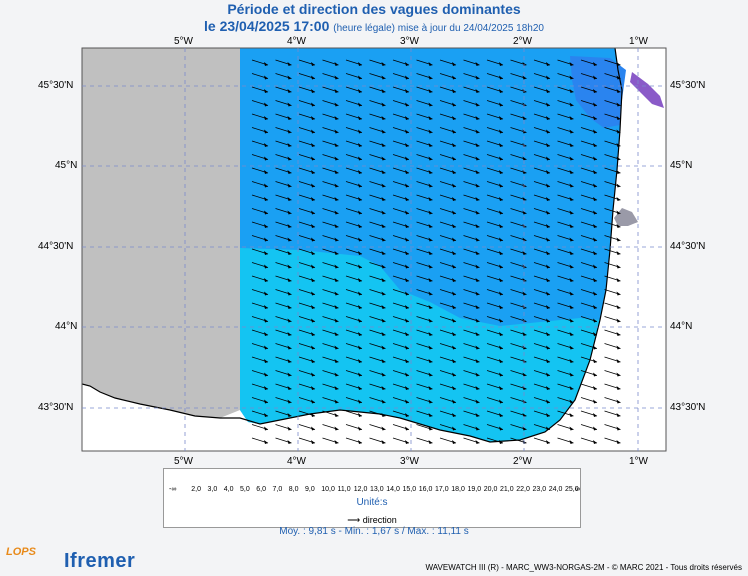 The height and width of the screenshot is (576, 748). What do you see at coordinates (56, 407) in the screenshot?
I see `lat-left-43-30: 43°30'N` at bounding box center [56, 407].